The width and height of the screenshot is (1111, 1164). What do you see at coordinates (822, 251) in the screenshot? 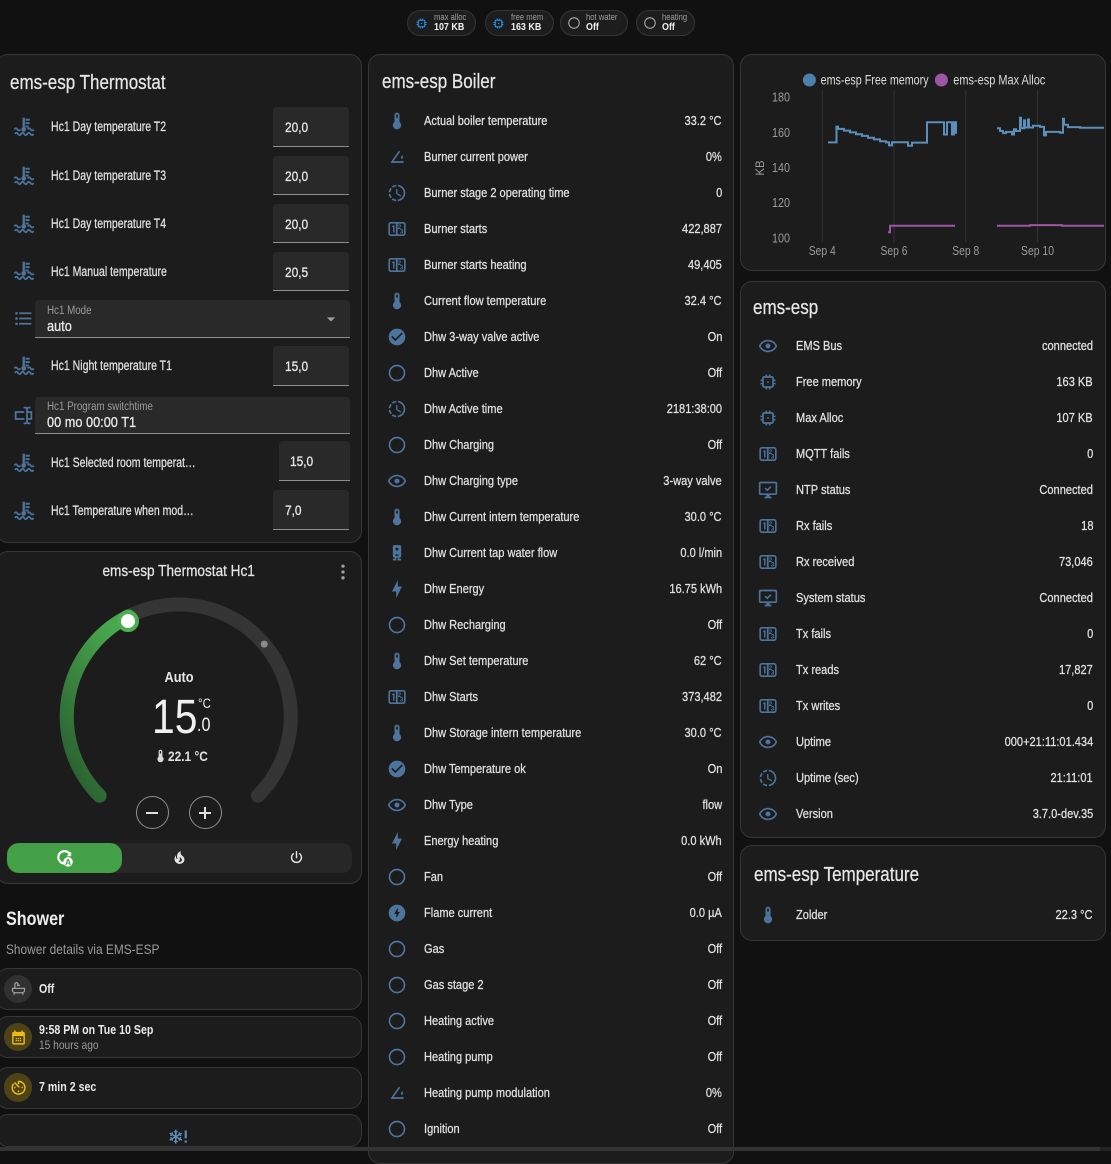
I see `svg-text: Sep 4` at bounding box center [822, 251].